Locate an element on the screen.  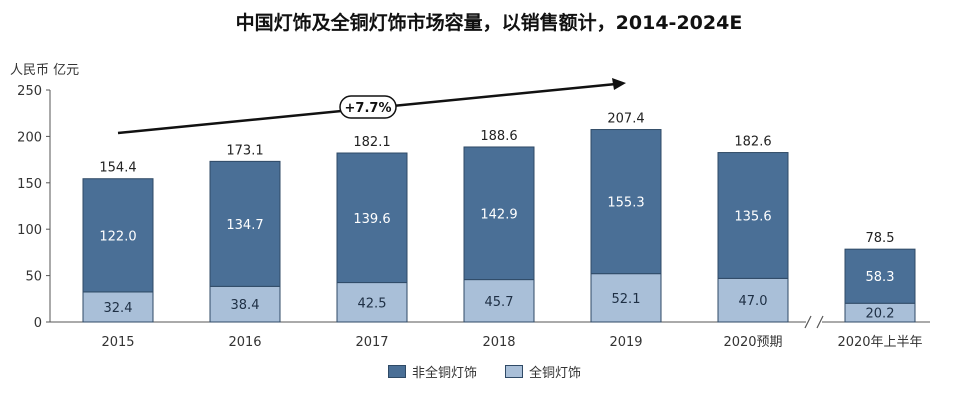
data-label-total: 78.5 is located at coordinates (880, 238).